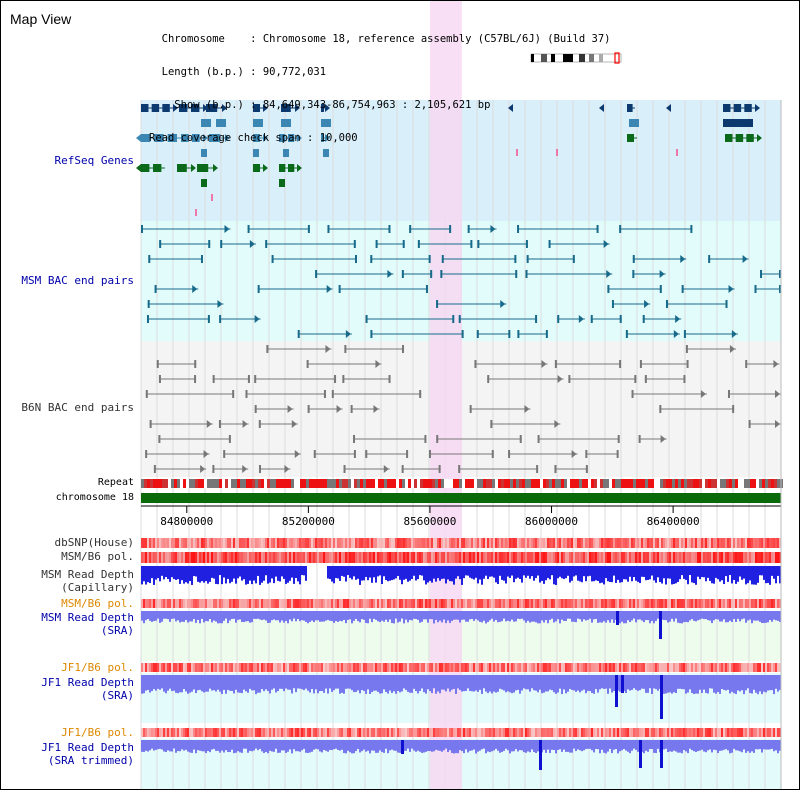 Image resolution: width=800 pixels, height=790 pixels. Describe the element at coordinates (97, 556) in the screenshot. I see `track-label-msm-b6-pol: MSM/B6 pol.` at that location.